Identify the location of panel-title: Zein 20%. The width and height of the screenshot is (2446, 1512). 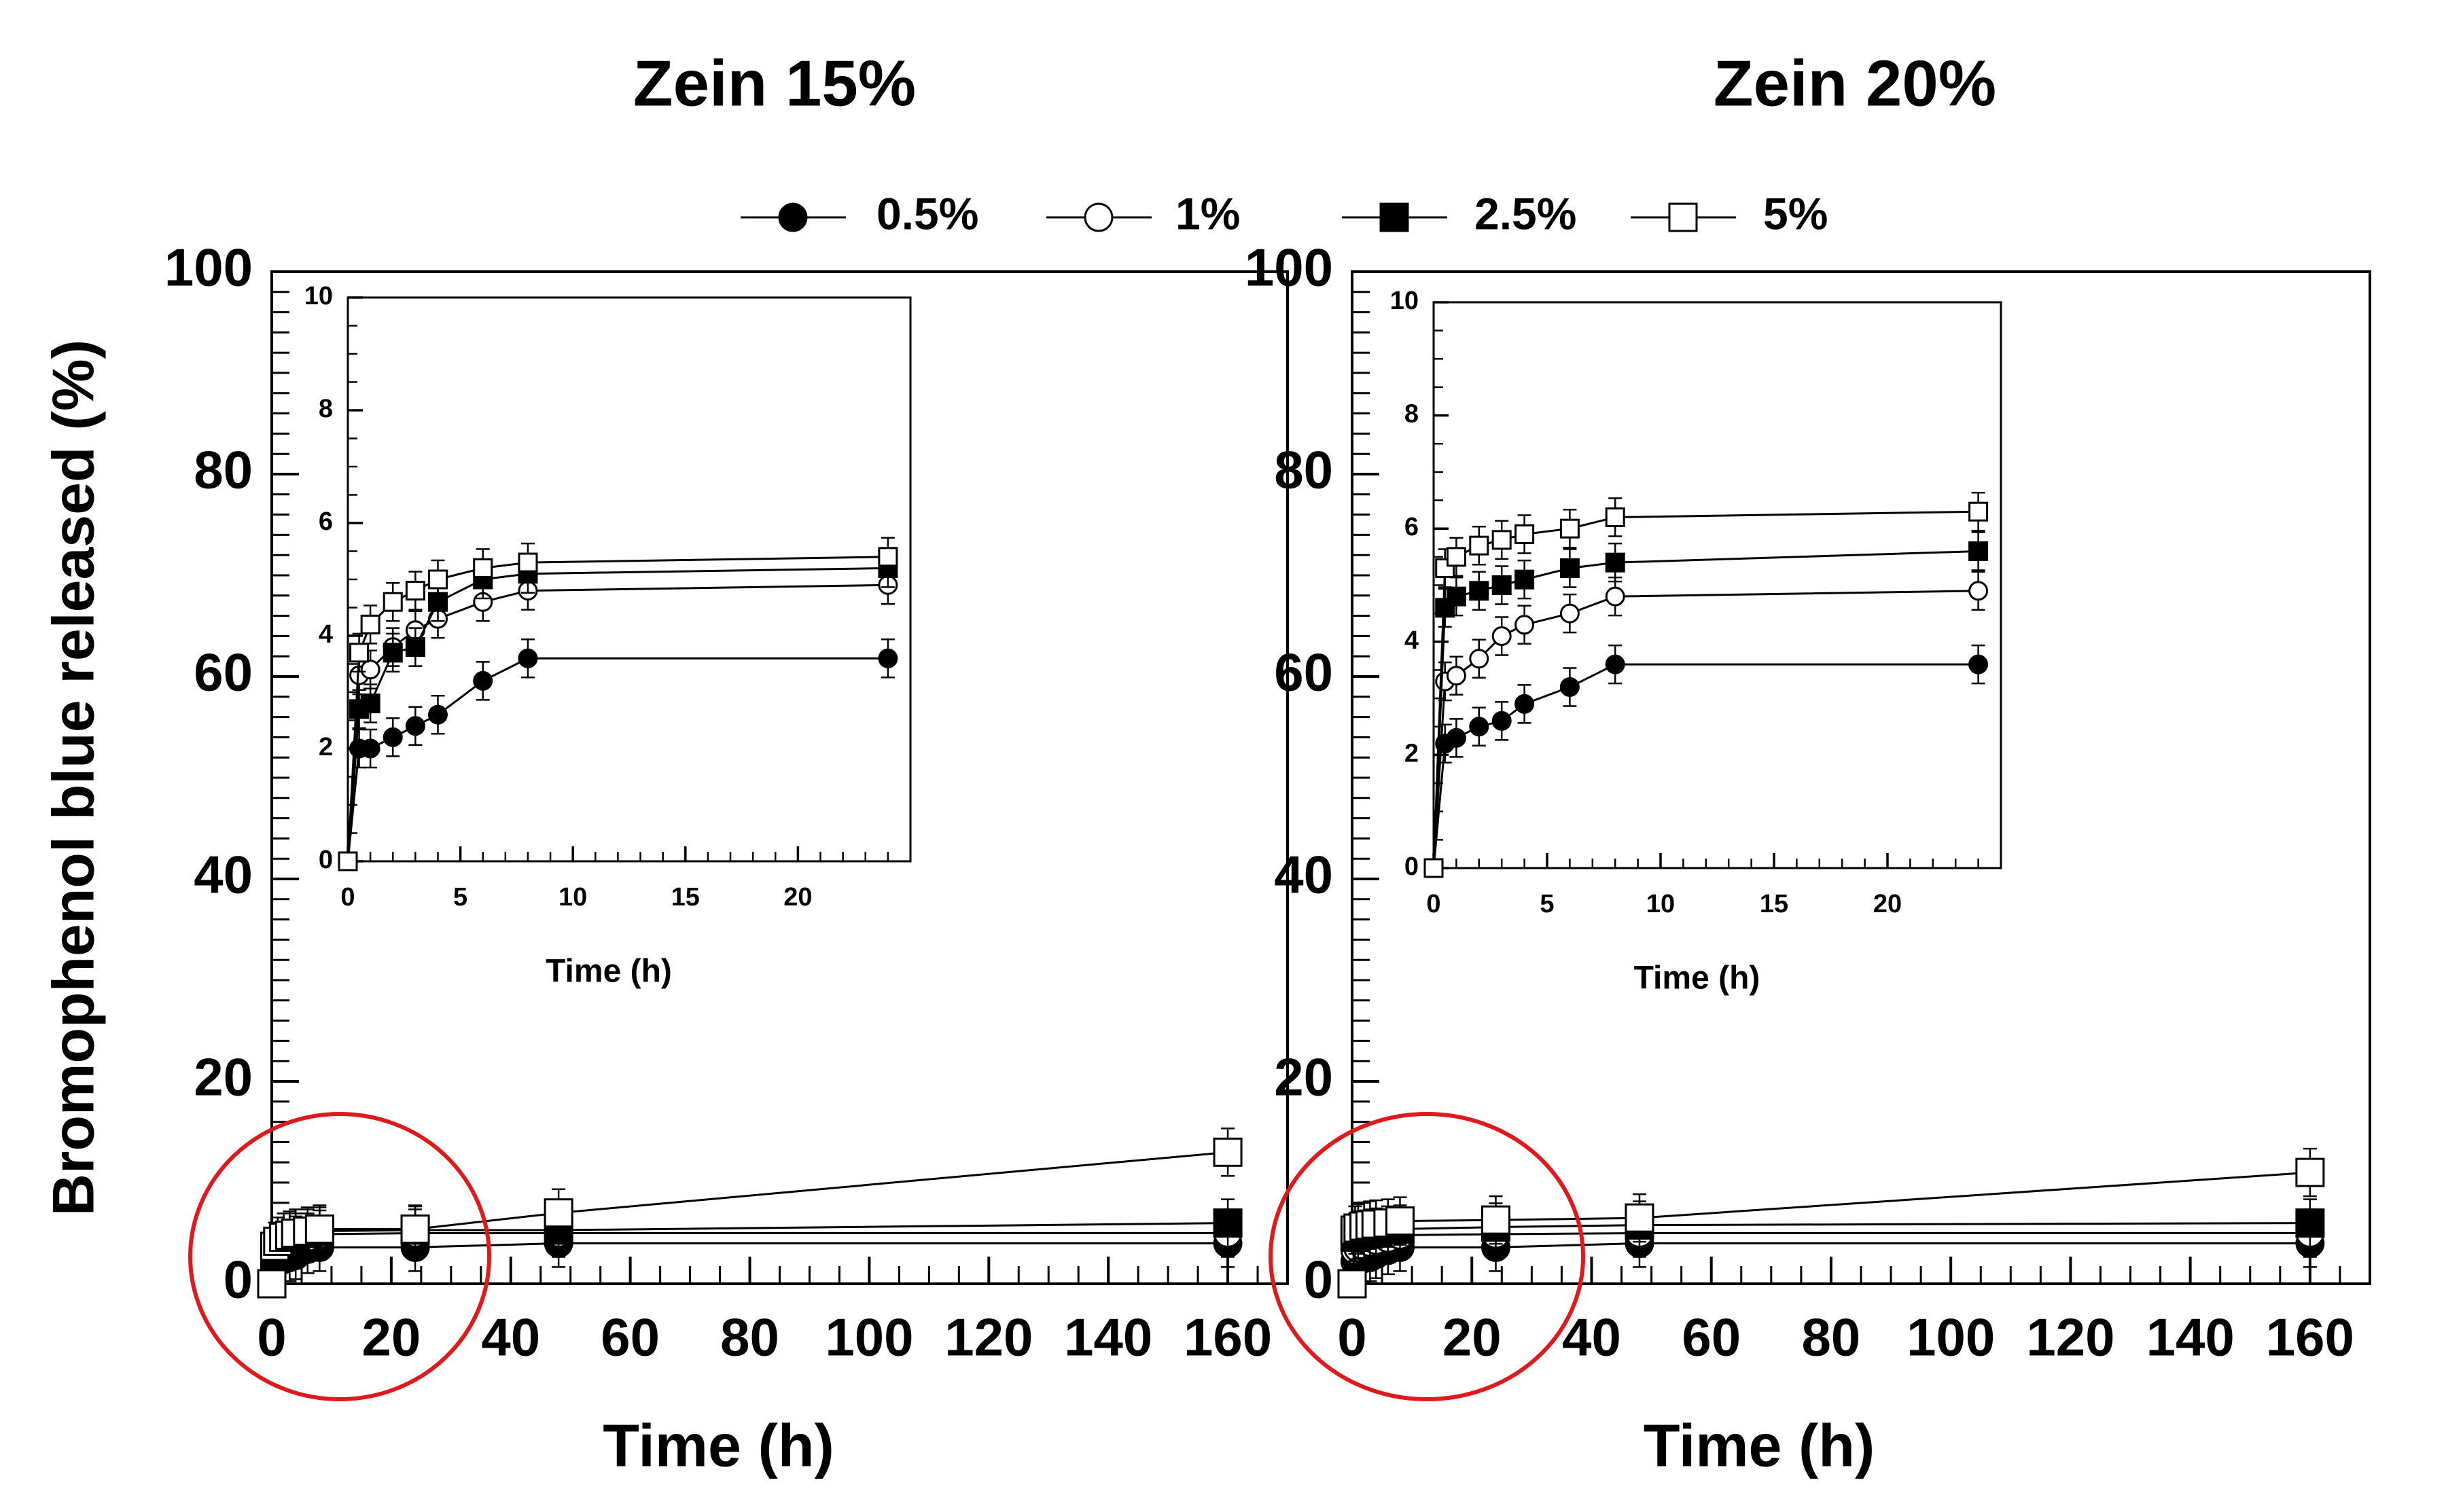
(1855, 83).